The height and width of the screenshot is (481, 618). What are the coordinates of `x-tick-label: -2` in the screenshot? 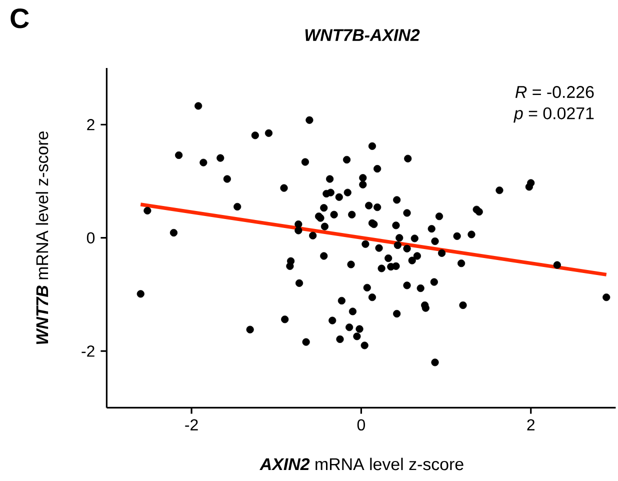 It's located at (191, 424).